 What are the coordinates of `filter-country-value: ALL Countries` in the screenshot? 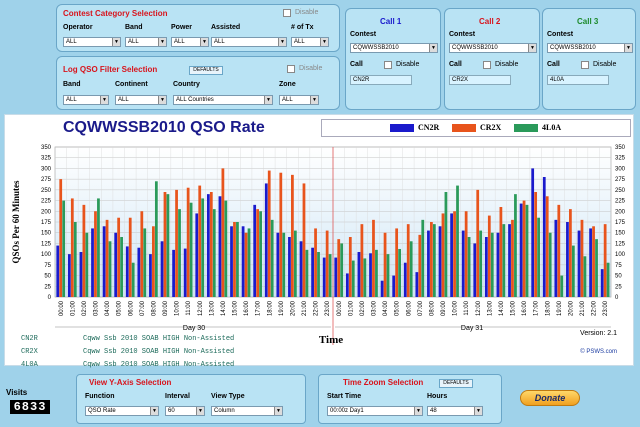 It's located at (195, 100).